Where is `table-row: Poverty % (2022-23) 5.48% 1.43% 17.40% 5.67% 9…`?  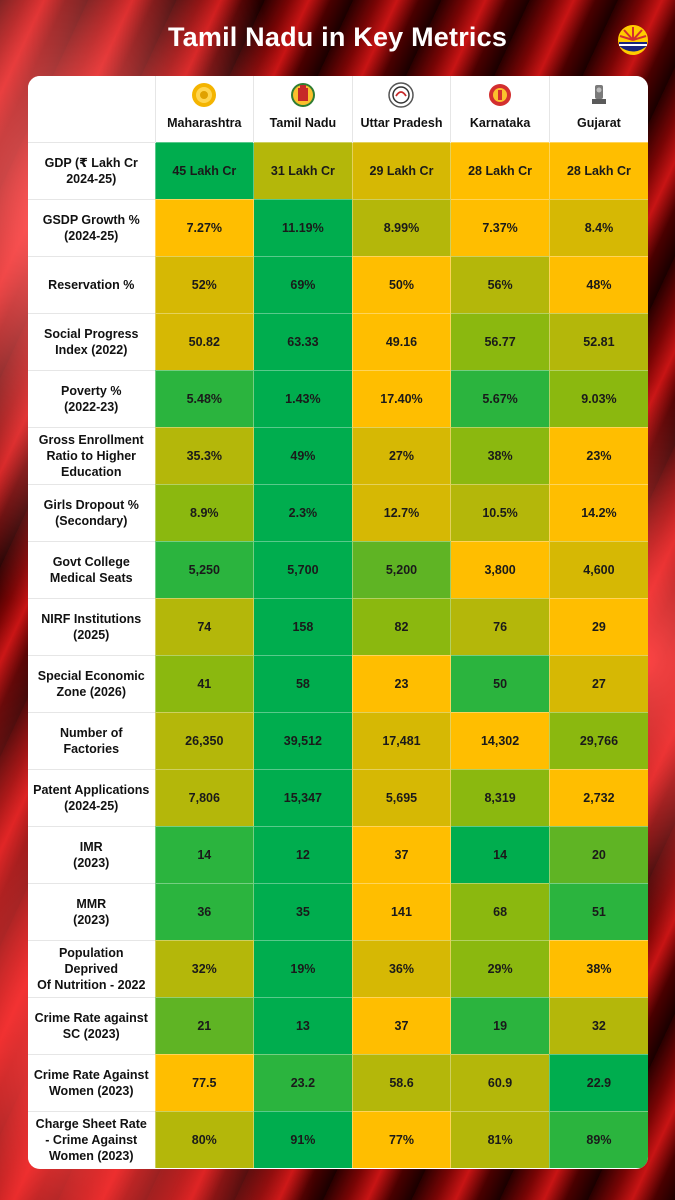 table-row: Poverty % (2022-23) 5.48% 1.43% 17.40% 5.67% 9… is located at coordinates (338, 398).